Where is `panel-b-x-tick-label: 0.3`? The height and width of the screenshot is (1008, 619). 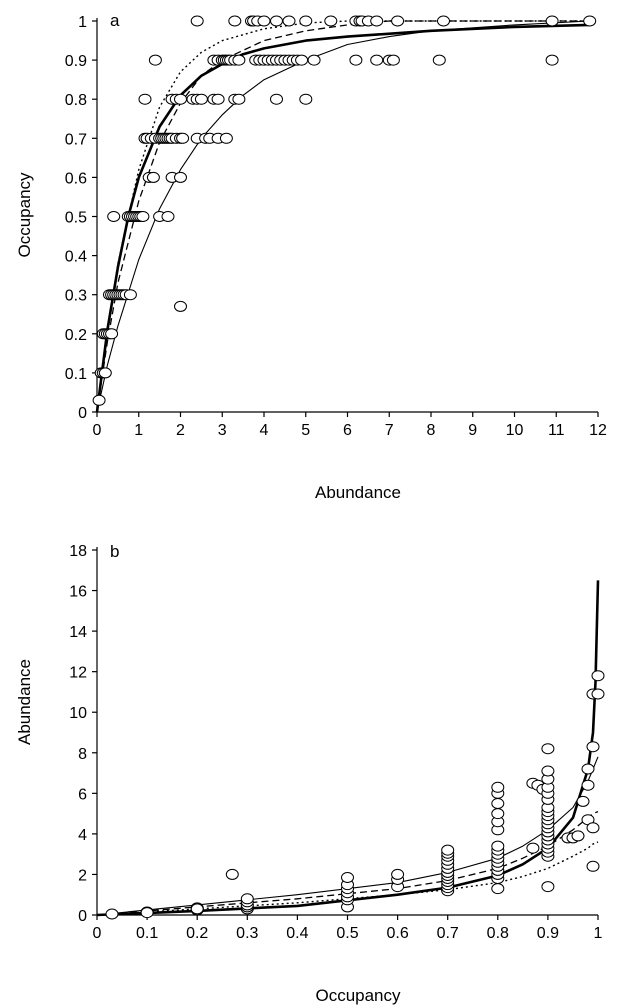 panel-b-x-tick-label: 0.3 is located at coordinates (247, 933).